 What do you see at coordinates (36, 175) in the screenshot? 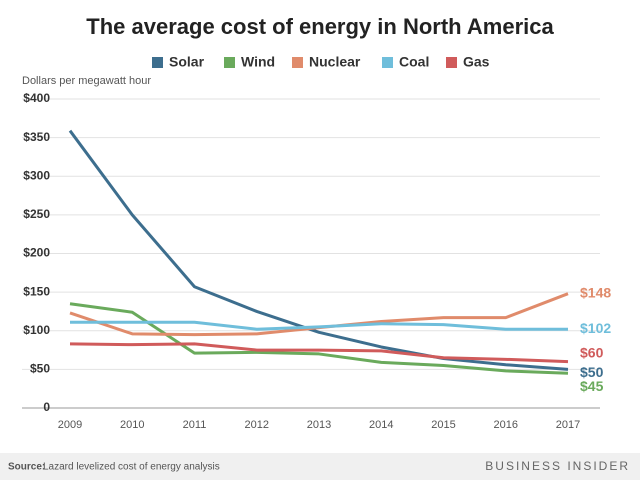
I see `y-tick-label: $300` at bounding box center [36, 175].